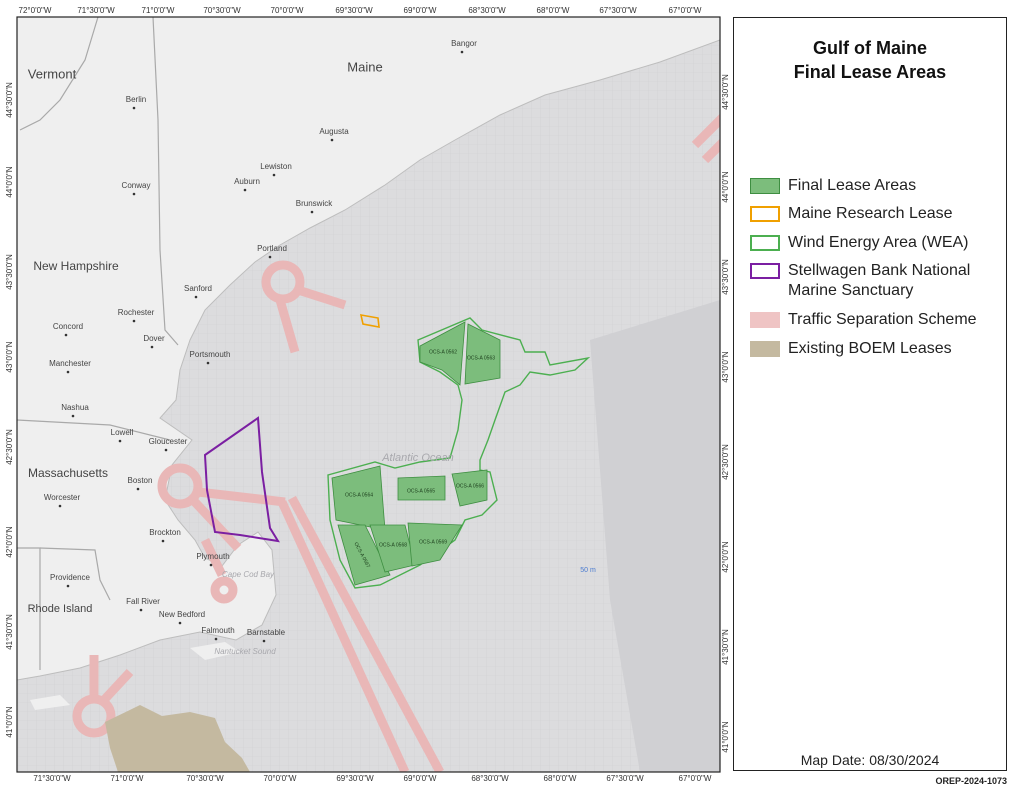  I want to click on place-label: Portland, so click(272, 248).